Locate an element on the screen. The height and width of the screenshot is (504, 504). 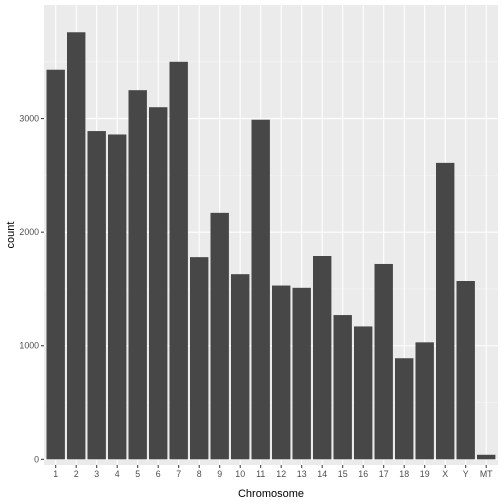
x-axis: 1 2 3 4 5 6 7 8 9 10 11 12 13 14 15 16 17 18 19 X Y MT is located at coordinates (273, 472).